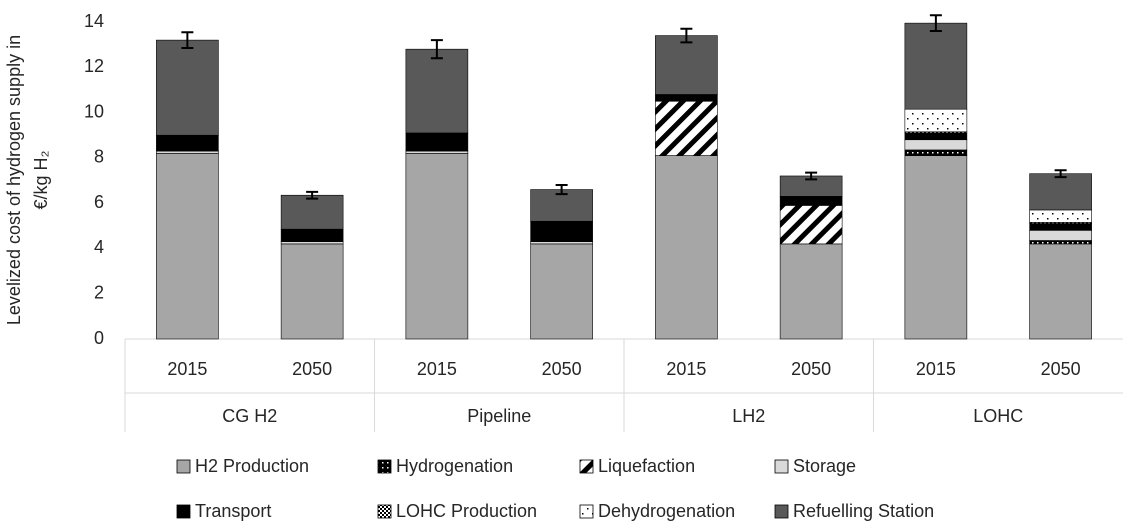  I want to click on legend-label: Transport, so click(233, 511).